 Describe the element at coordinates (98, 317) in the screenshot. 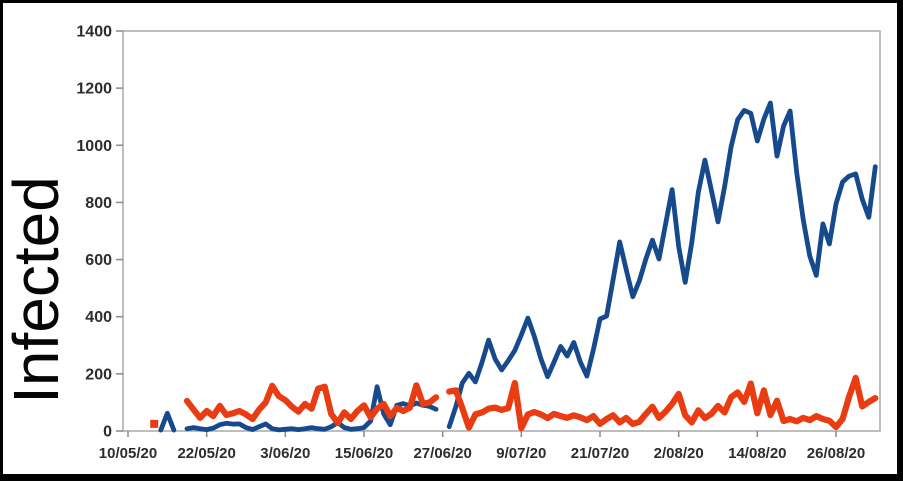

I see `y-tick-label: 400` at that location.